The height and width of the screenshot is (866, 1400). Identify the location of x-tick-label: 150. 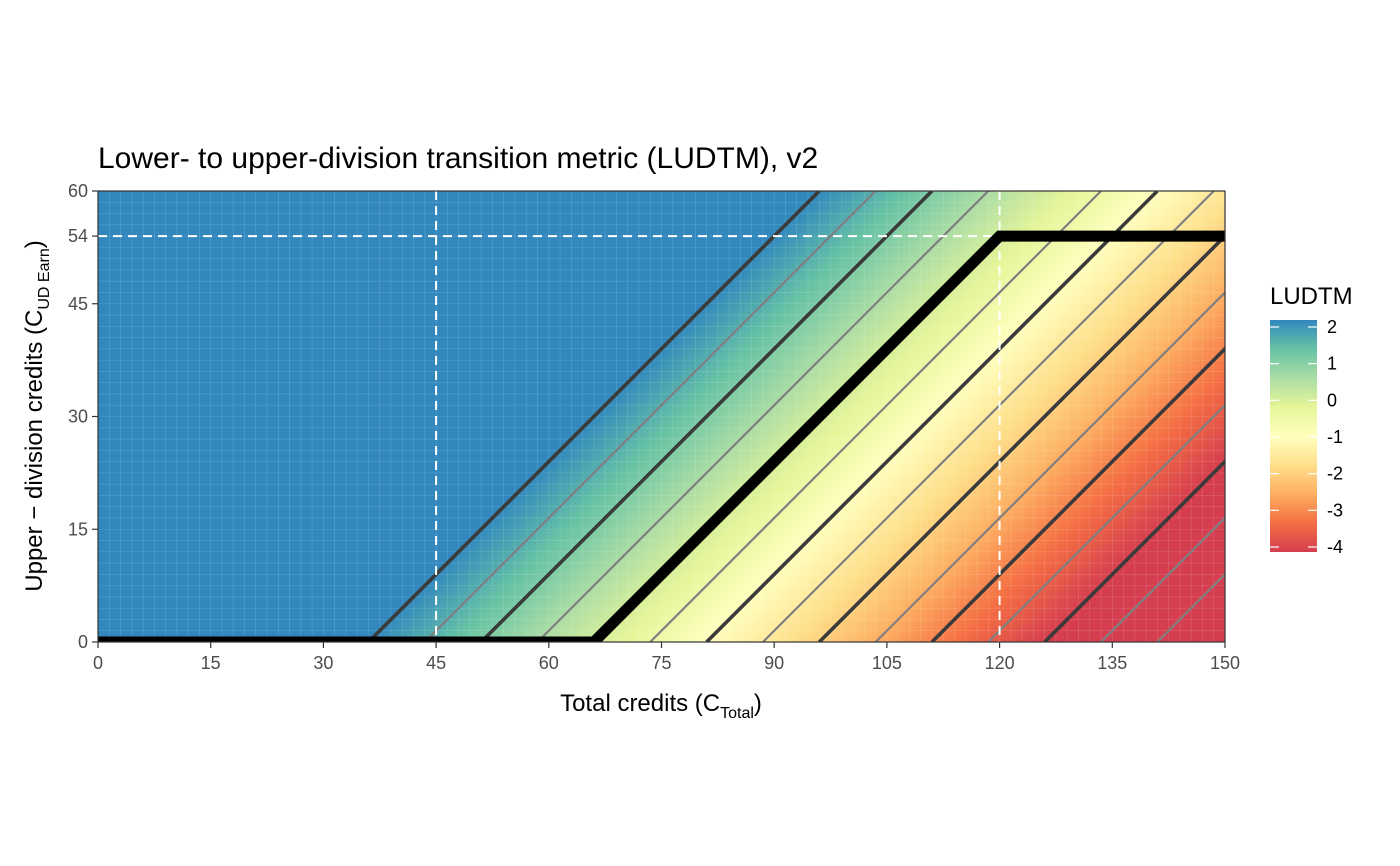
(1225, 663).